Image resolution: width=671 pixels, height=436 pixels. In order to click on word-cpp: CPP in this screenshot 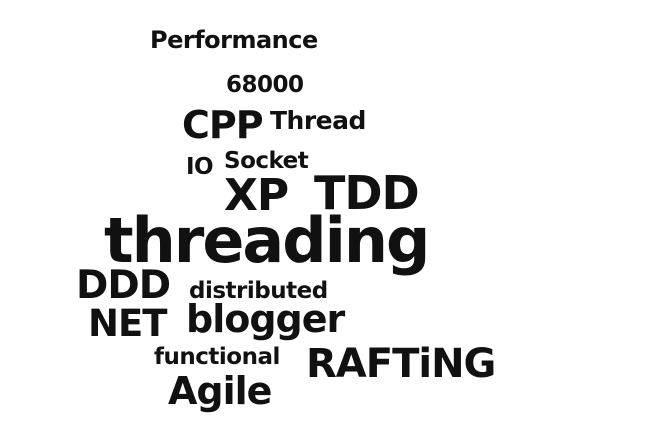, I will do `click(223, 125)`.